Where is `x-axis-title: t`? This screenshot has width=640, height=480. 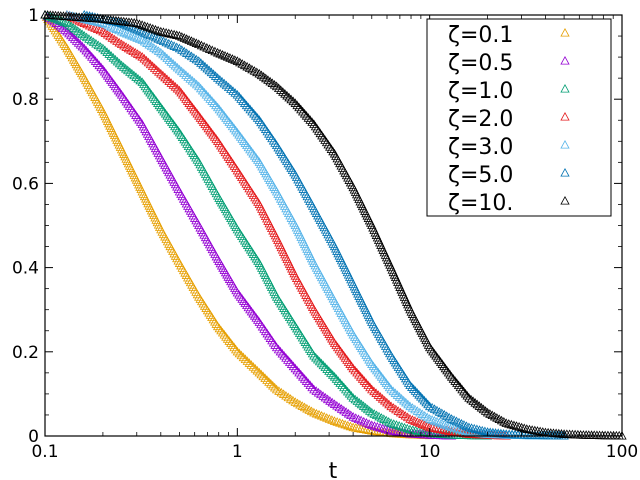
x-axis-title: t is located at coordinates (333, 469).